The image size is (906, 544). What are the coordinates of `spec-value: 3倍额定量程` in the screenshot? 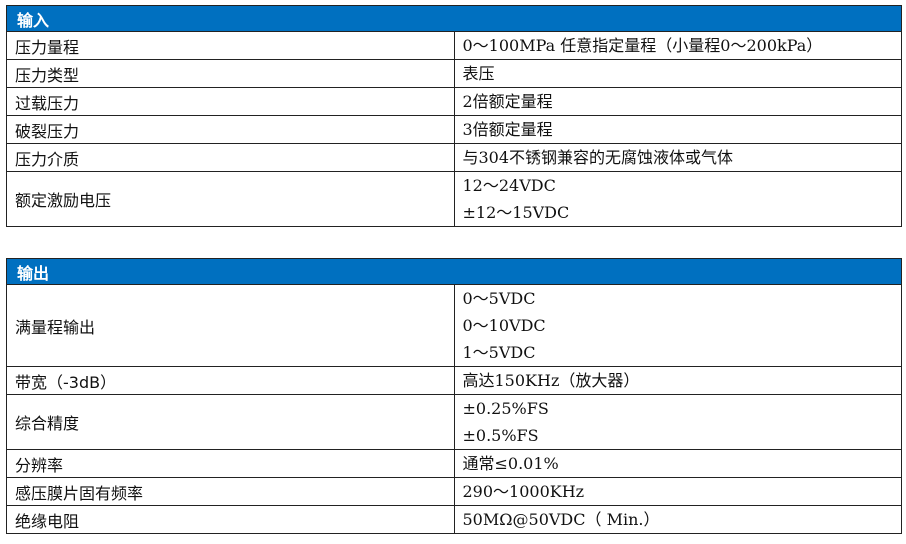 It's located at (677, 129).